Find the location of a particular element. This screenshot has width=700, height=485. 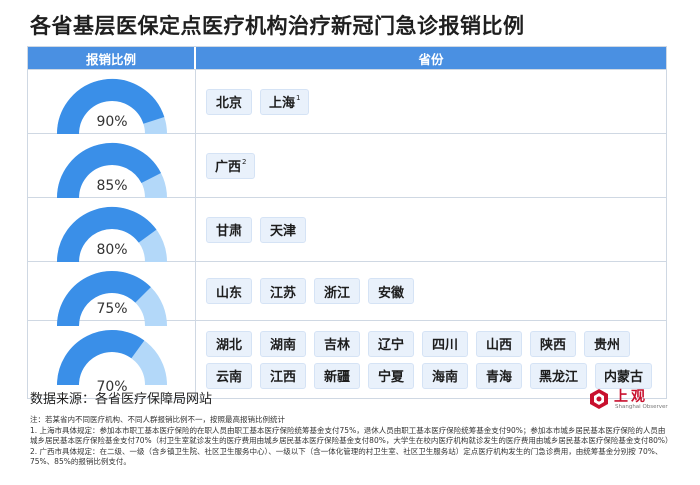

header-ratio: 报销比例 is located at coordinates (112, 58).